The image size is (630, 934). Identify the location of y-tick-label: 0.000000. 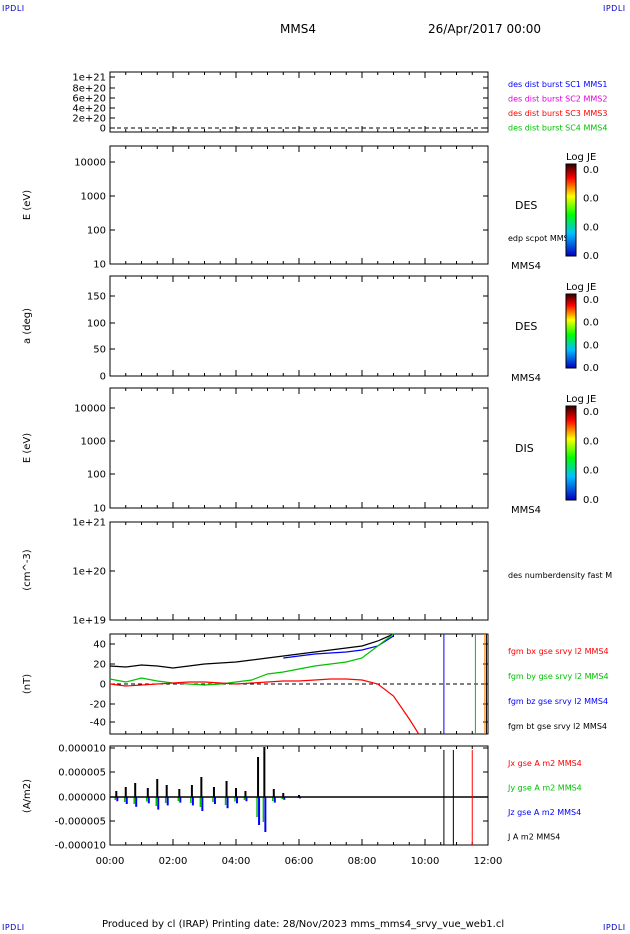
(82, 798).